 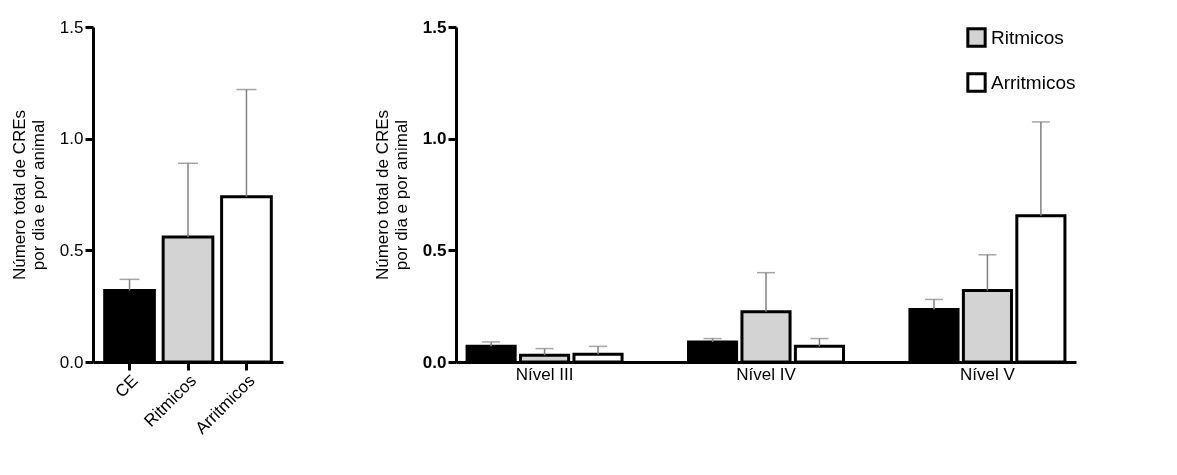 I want to click on x-tick-label: Nível V, so click(x=988, y=374).